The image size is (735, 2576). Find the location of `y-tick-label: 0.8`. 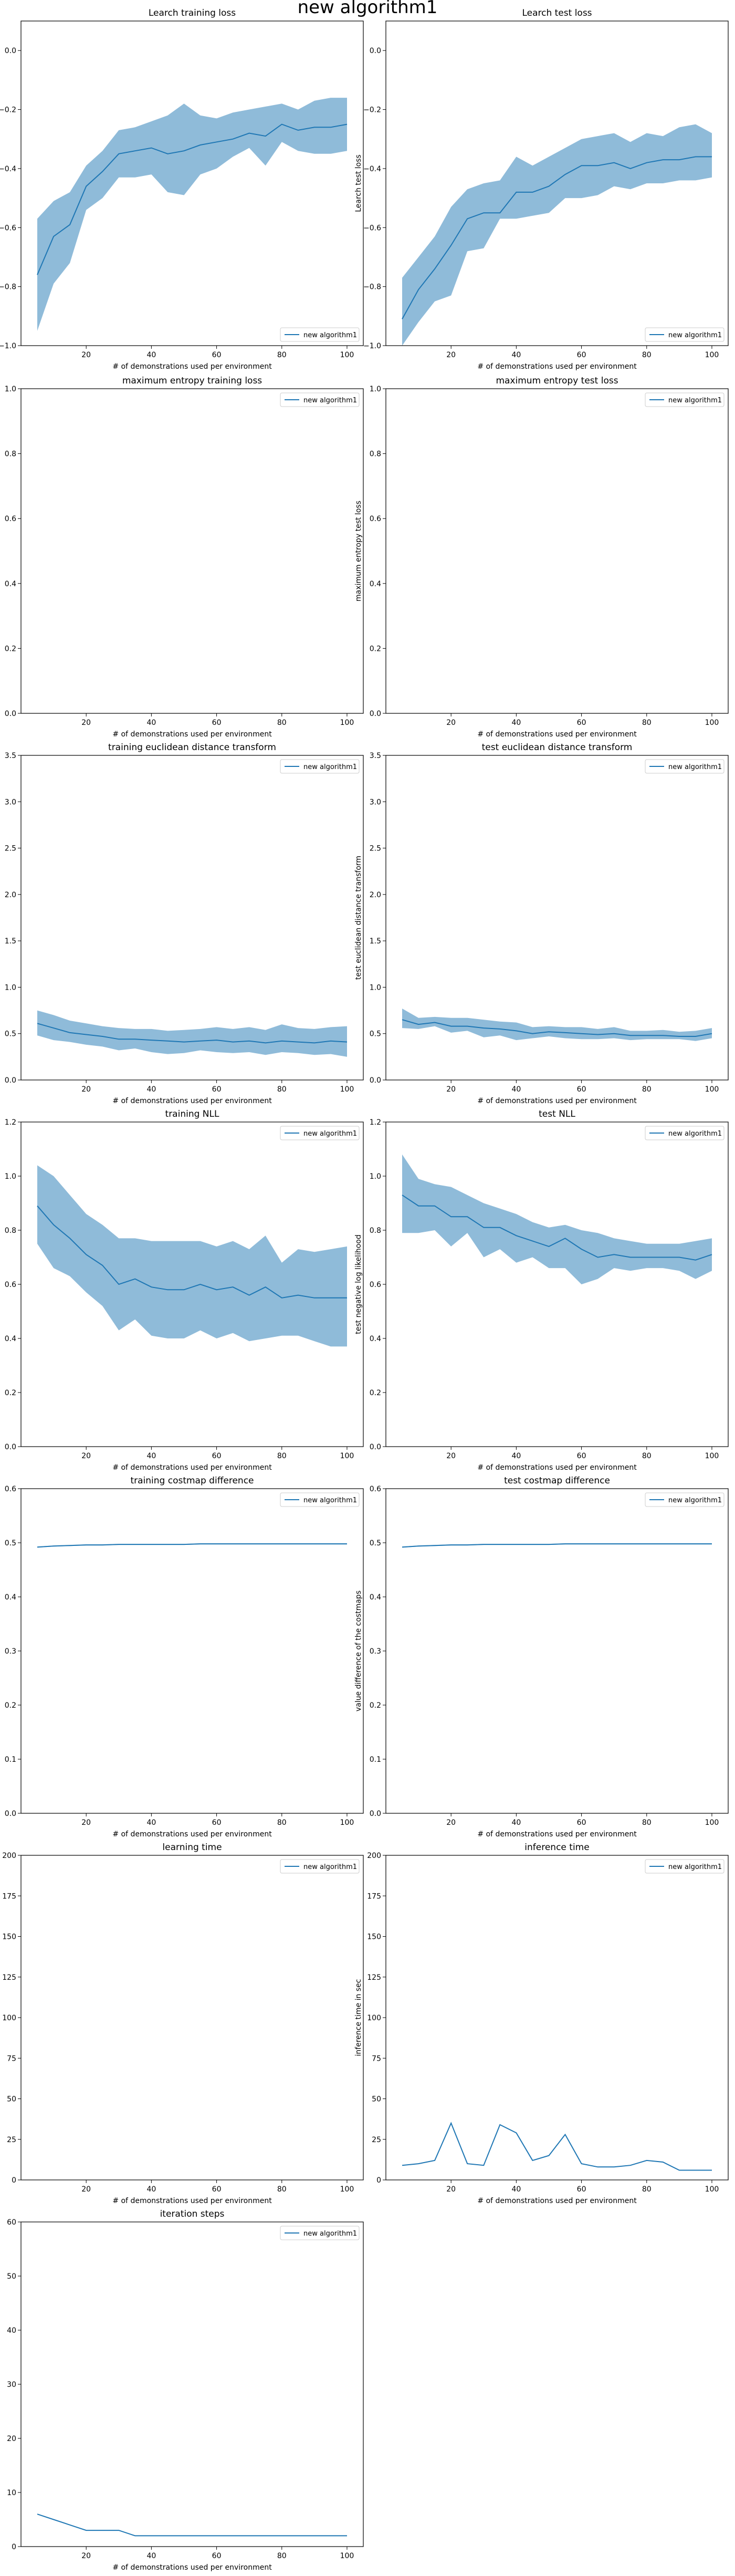

y-tick-label: 0.8 is located at coordinates (375, 454).